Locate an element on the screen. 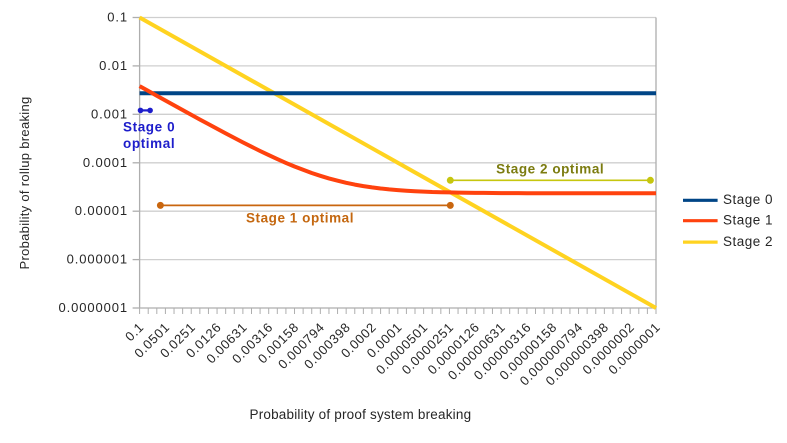 Image resolution: width=787 pixels, height=443 pixels. svg-text: 0.000001 is located at coordinates (97, 259).